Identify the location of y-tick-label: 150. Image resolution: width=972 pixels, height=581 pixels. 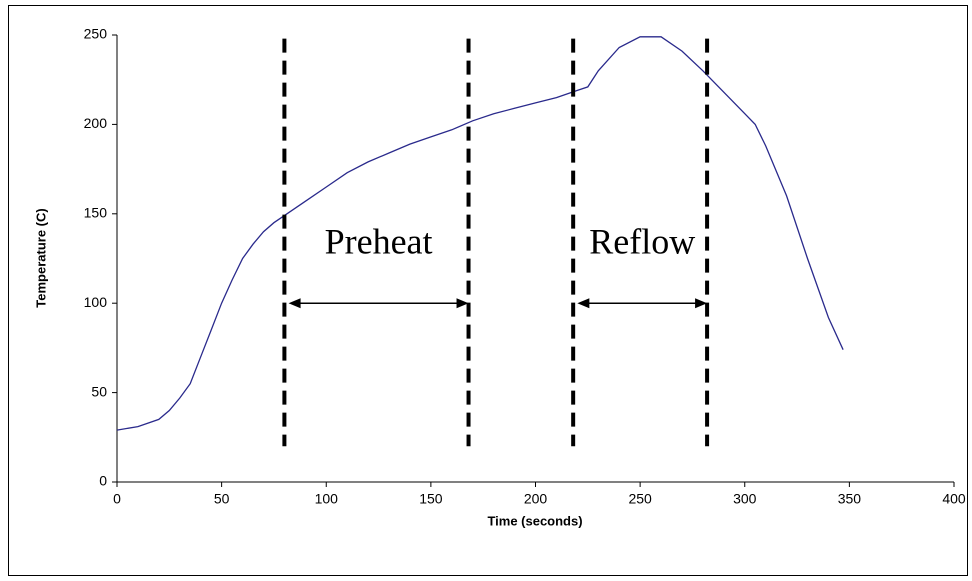
(96, 213).